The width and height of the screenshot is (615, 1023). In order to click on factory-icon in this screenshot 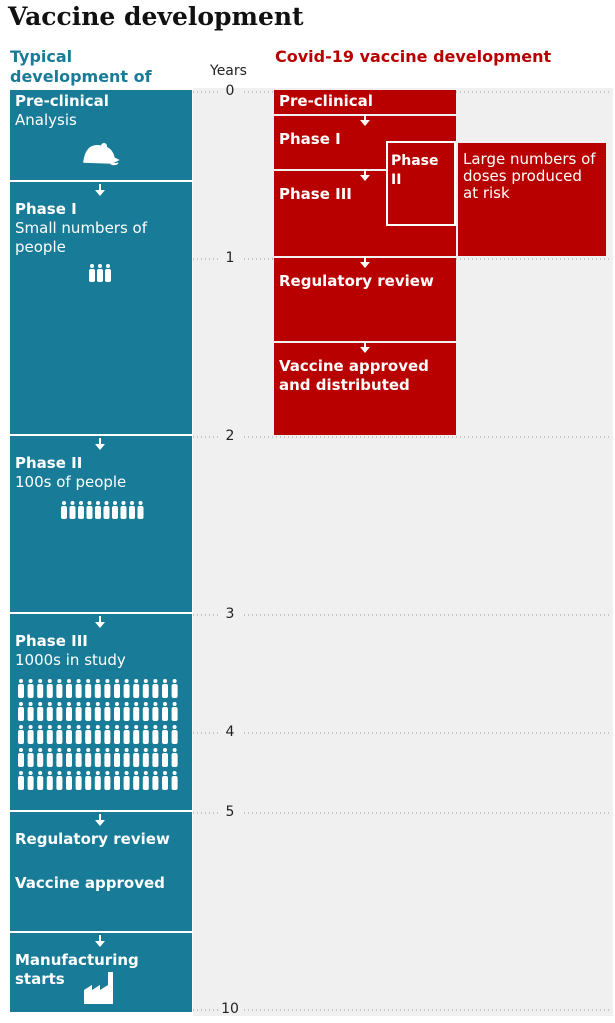, I will do `click(98, 988)`.